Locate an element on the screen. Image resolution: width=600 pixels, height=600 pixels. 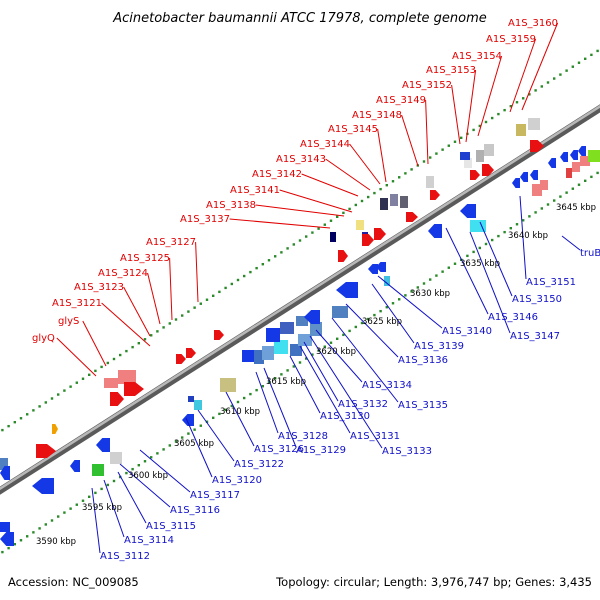
forward-gene-label: A1S_3144 is located at coordinates (325, 144).